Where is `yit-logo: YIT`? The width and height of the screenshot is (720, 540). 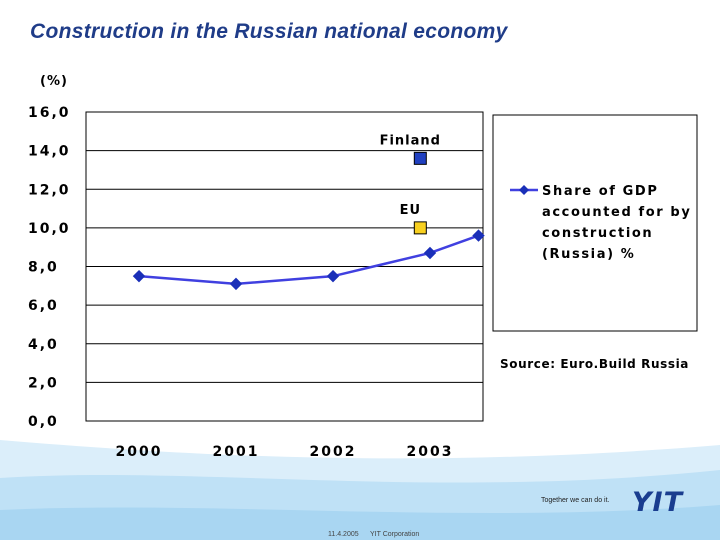 yit-logo: YIT is located at coordinates (658, 501).